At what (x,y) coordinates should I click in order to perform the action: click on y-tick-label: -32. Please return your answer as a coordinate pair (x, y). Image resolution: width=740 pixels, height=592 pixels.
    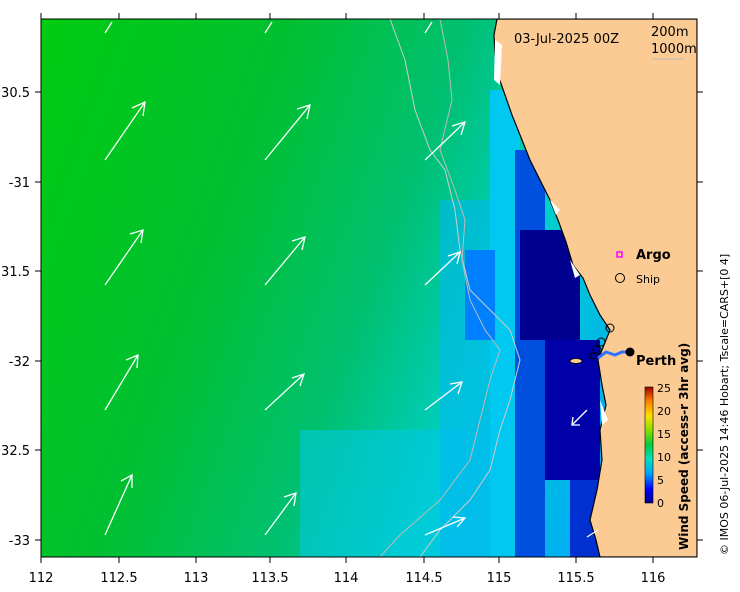
    Looking at the image, I should click on (19, 362).